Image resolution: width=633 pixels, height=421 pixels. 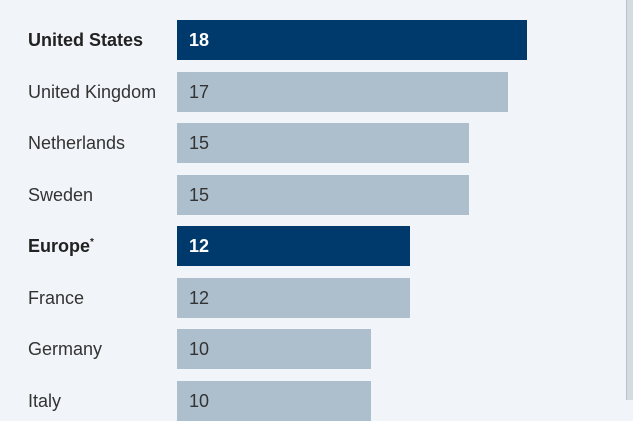 I want to click on footnote-marker: *, so click(x=92, y=242).